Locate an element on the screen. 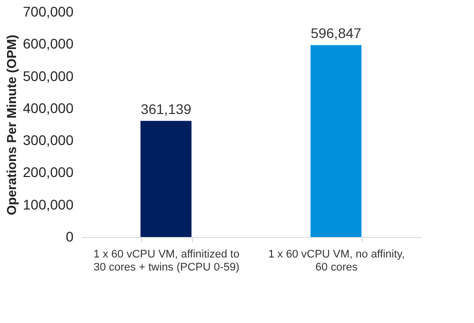 This screenshot has height=323, width=474. y-axis-title: Operations Per Minute (OPM) is located at coordinates (11, 125).